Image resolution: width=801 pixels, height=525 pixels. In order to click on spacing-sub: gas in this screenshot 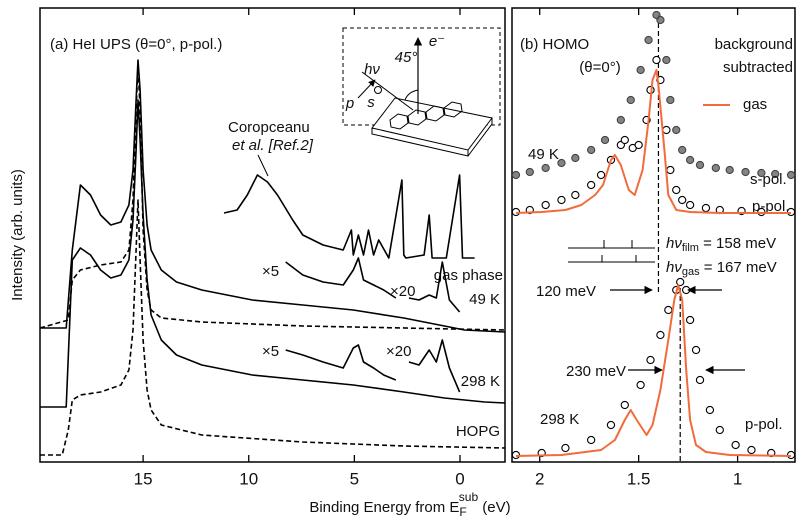, I will do `click(691, 272)`.